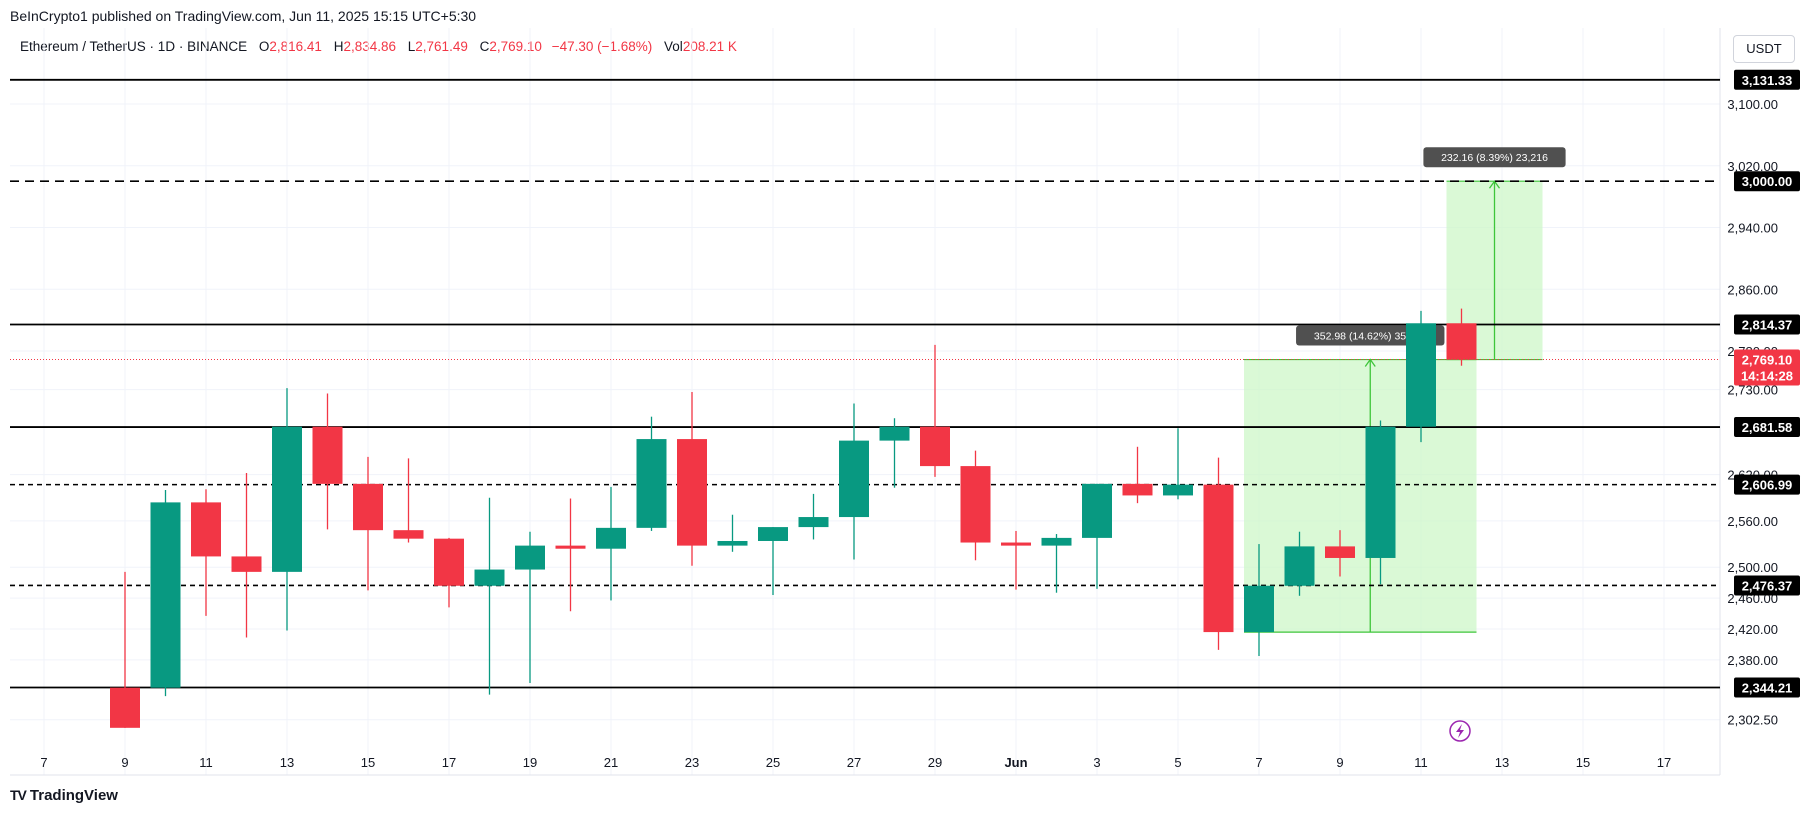 This screenshot has width=1814, height=816. I want to click on currency-button: USDT, so click(1764, 49).